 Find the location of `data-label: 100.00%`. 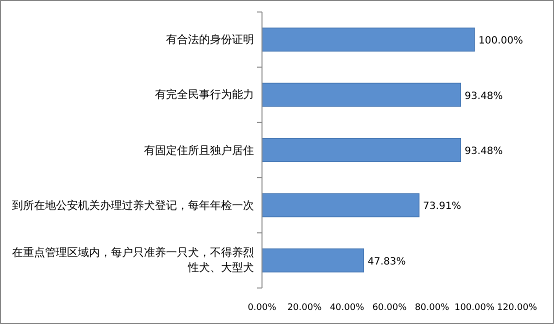

data-label: 100.00% is located at coordinates (500, 41).